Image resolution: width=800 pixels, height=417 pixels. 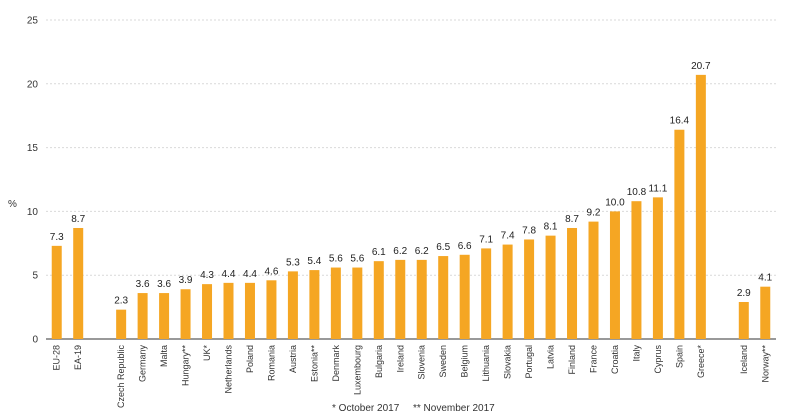 What do you see at coordinates (658, 188) in the screenshot?
I see `value-label: 11.1` at bounding box center [658, 188].